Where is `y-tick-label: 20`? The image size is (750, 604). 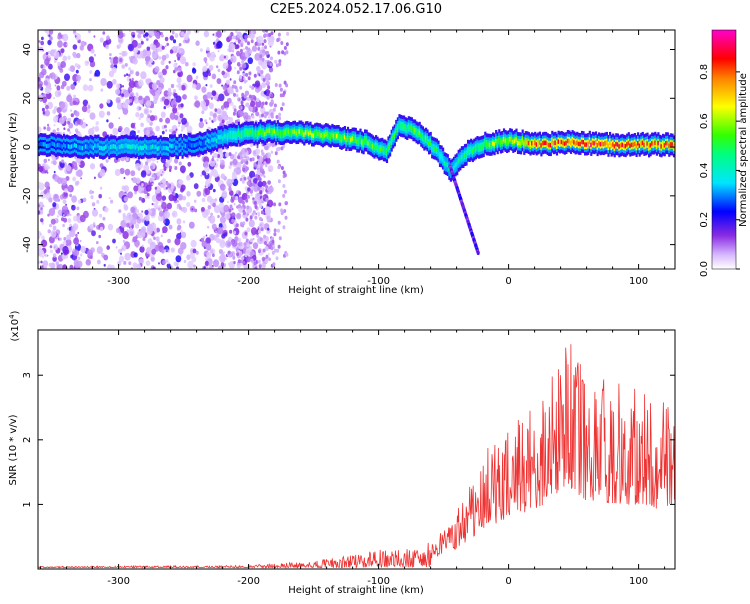
y-tick-label: 20 is located at coordinates (27, 98).